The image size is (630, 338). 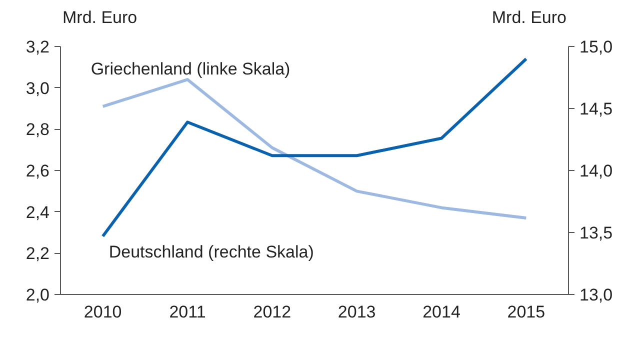 I want to click on y2-axis-title: Mrd. Euro, so click(x=529, y=17).